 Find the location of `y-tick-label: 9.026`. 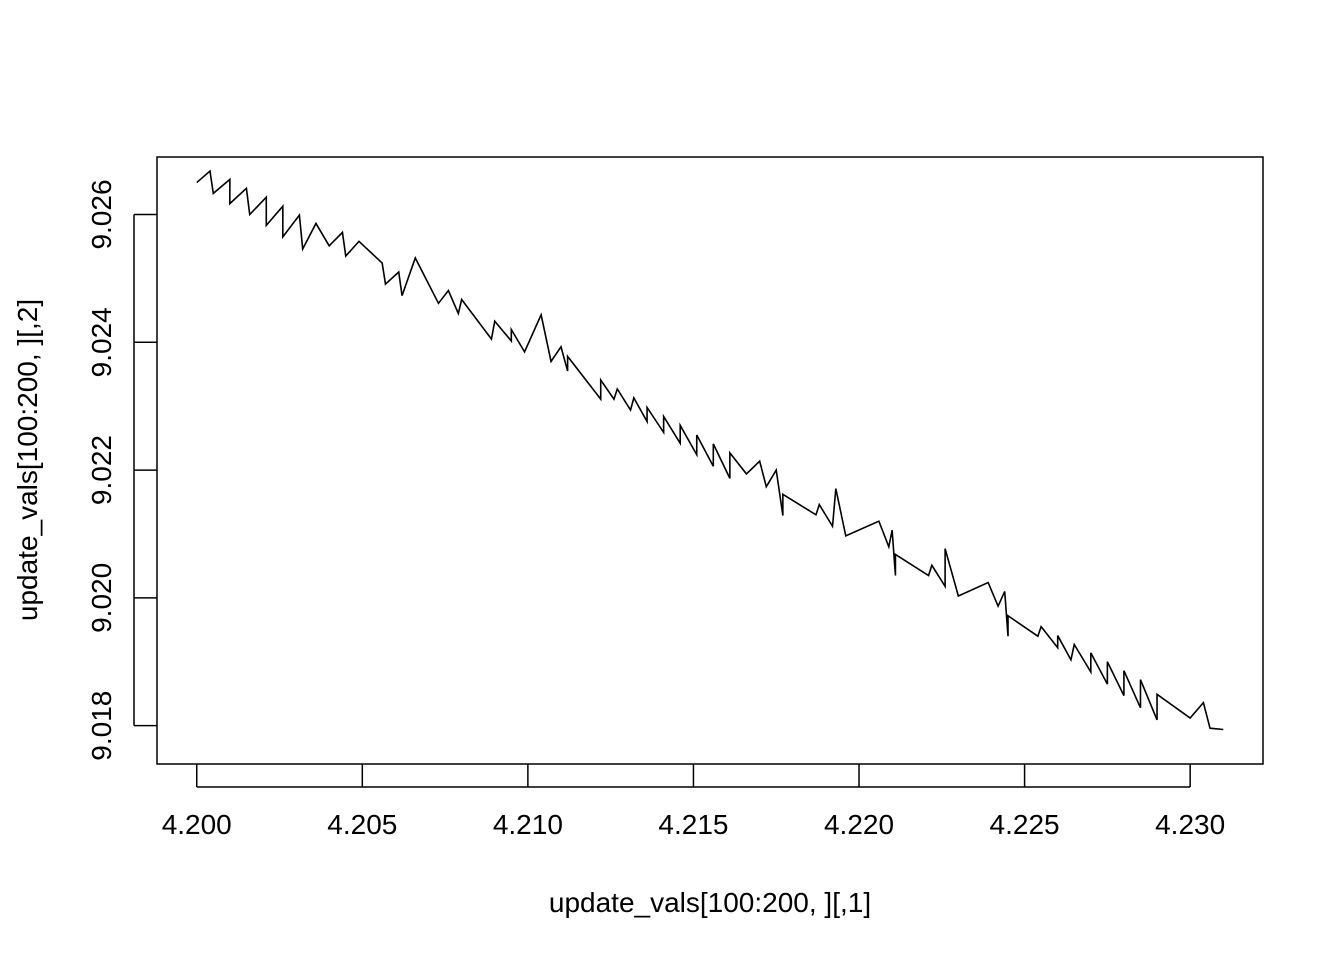

y-tick-label: 9.026 is located at coordinates (101, 214).